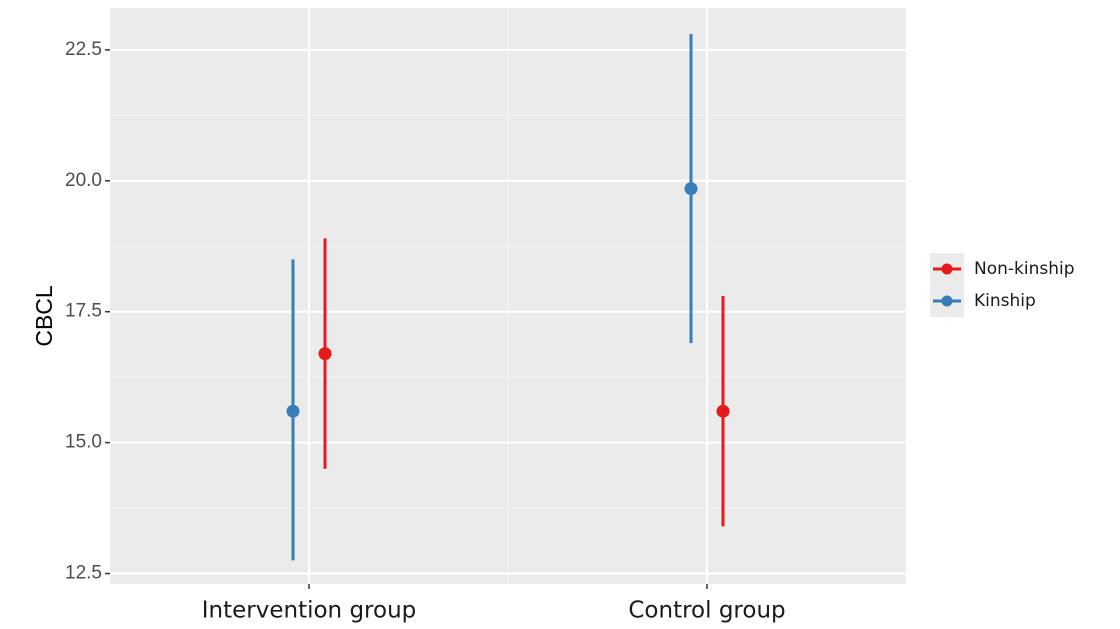  What do you see at coordinates (83, 311) in the screenshot?
I see `y-tick-label: 17.5` at bounding box center [83, 311].